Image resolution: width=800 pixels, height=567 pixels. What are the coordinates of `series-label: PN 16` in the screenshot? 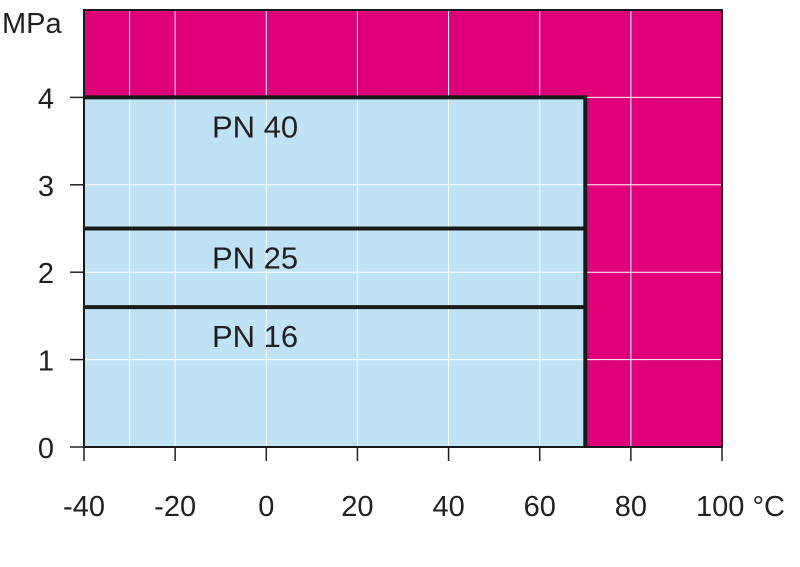 It's located at (255, 336).